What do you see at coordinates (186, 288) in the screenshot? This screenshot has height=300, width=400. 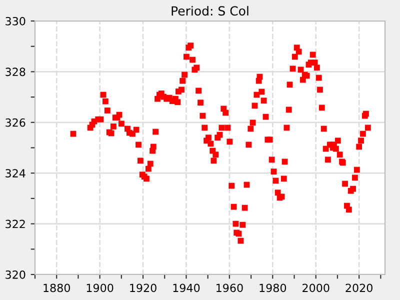 I see `x-tick-label: 1940` at bounding box center [186, 288].